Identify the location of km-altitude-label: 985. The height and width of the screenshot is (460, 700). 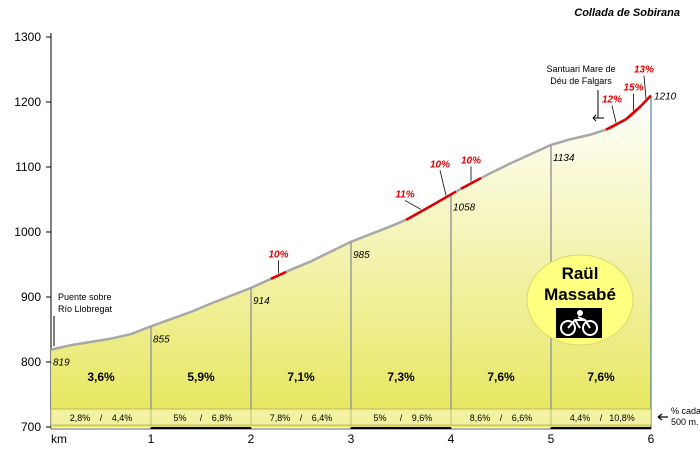
(361, 255).